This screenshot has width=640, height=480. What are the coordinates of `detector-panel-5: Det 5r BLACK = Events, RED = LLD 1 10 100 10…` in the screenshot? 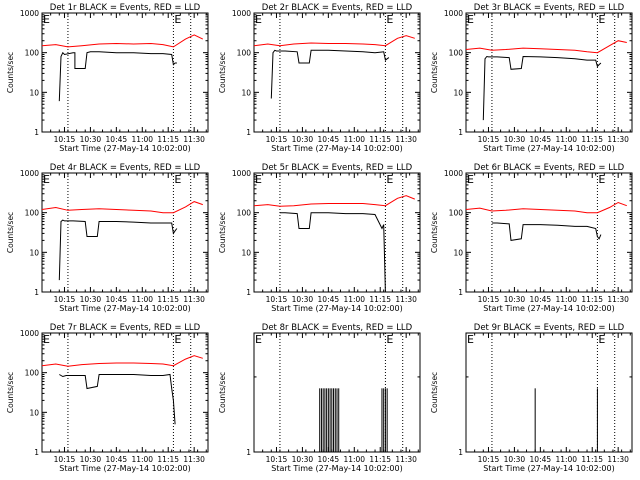 It's located at (319, 238).